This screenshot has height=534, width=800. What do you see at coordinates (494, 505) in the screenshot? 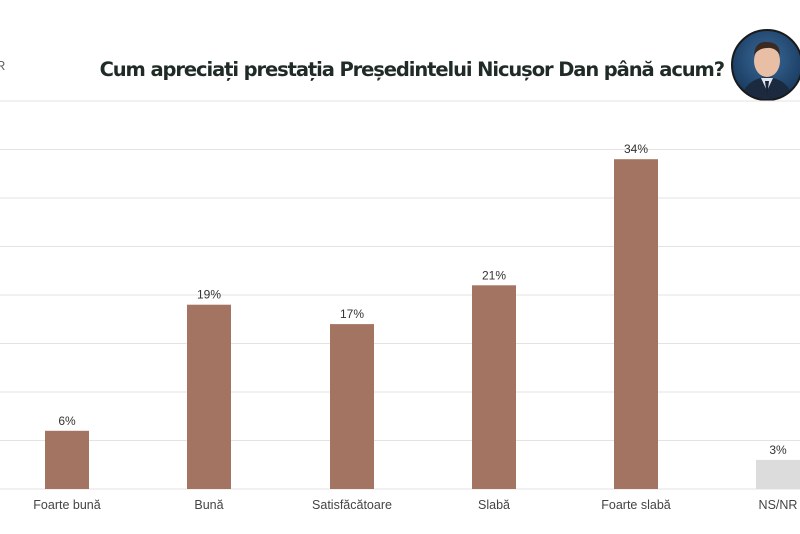
I see `x-tick-label: Slabă` at bounding box center [494, 505].